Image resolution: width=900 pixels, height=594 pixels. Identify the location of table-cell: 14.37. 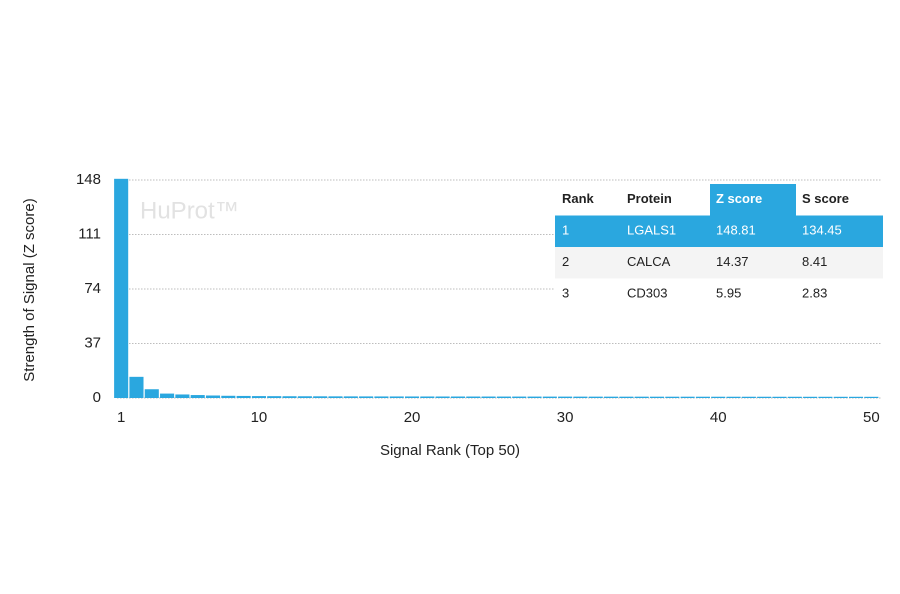
(732, 261).